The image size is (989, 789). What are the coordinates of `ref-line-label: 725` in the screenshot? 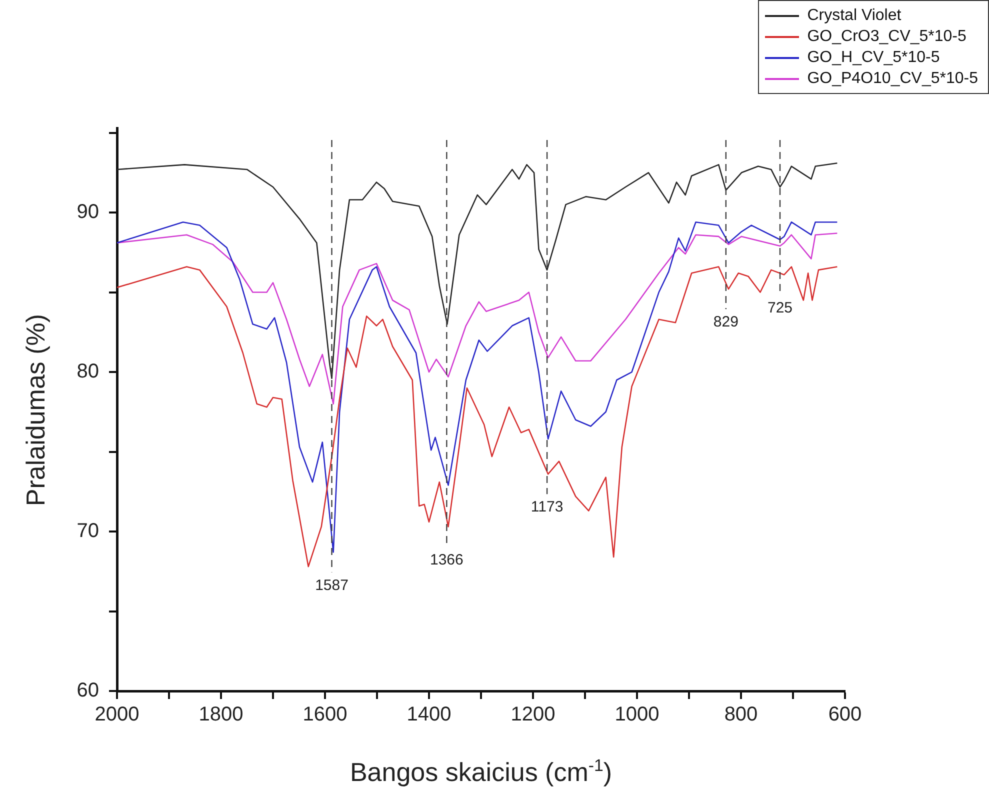 It's located at (780, 307).